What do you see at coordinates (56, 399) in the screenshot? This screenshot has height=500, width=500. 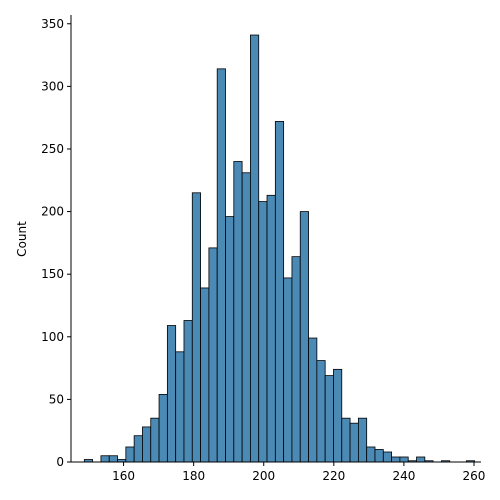 I see `y-tick-label: 50` at bounding box center [56, 399].